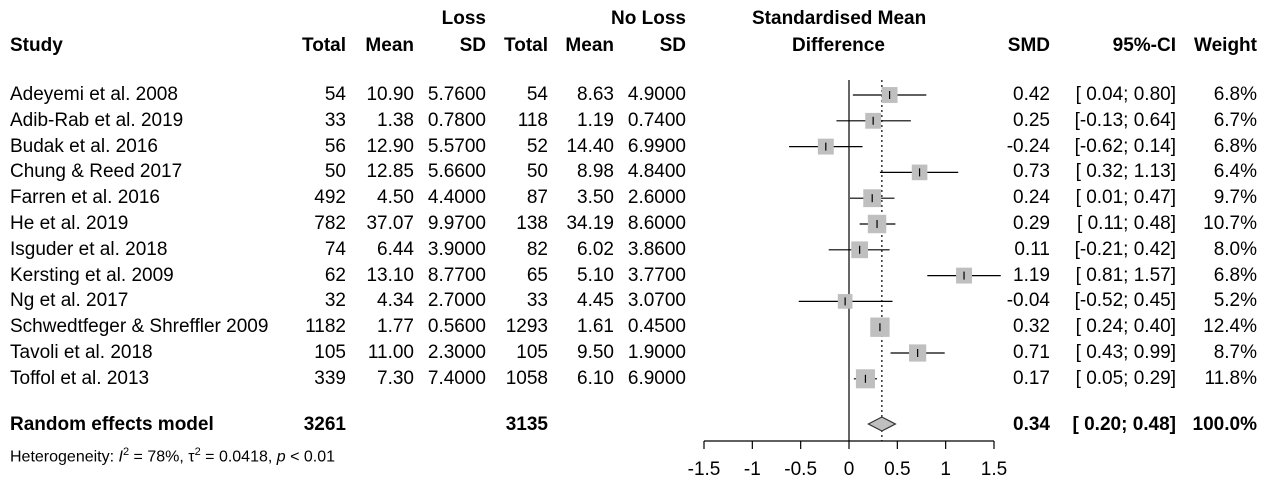 This screenshot has width=1266, height=486. What do you see at coordinates (800, 469) in the screenshot?
I see `x-tick-label: -0.5` at bounding box center [800, 469].